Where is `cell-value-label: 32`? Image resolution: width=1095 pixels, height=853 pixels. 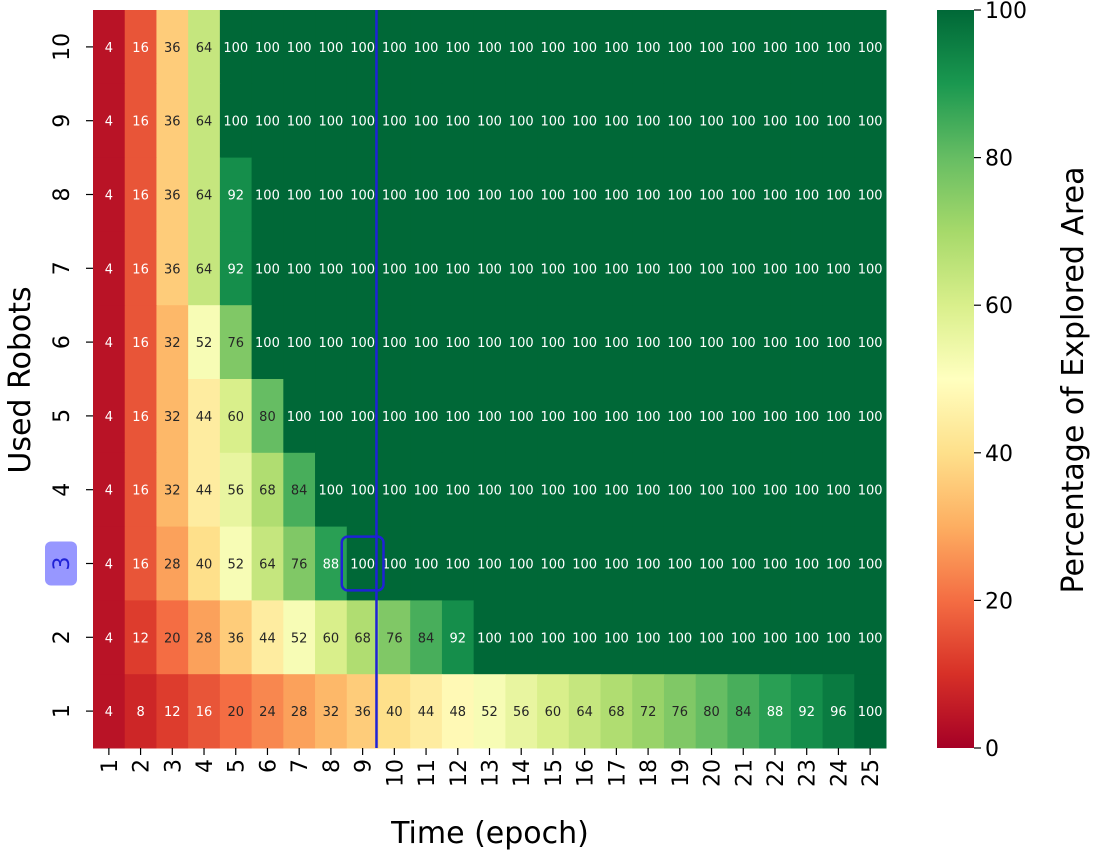
cell-value-label: 32 is located at coordinates (172, 417).